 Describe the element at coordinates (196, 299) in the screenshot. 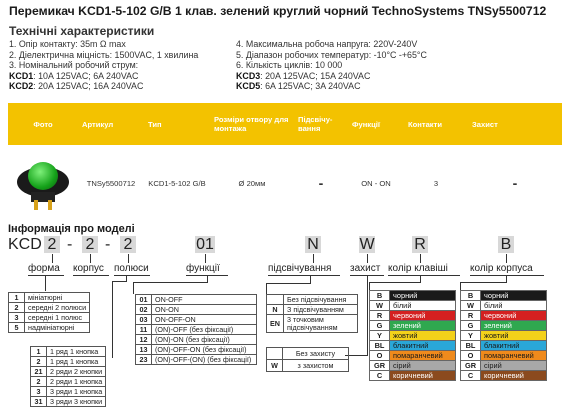

I see `list-item: 01 ON-OFF` at that location.